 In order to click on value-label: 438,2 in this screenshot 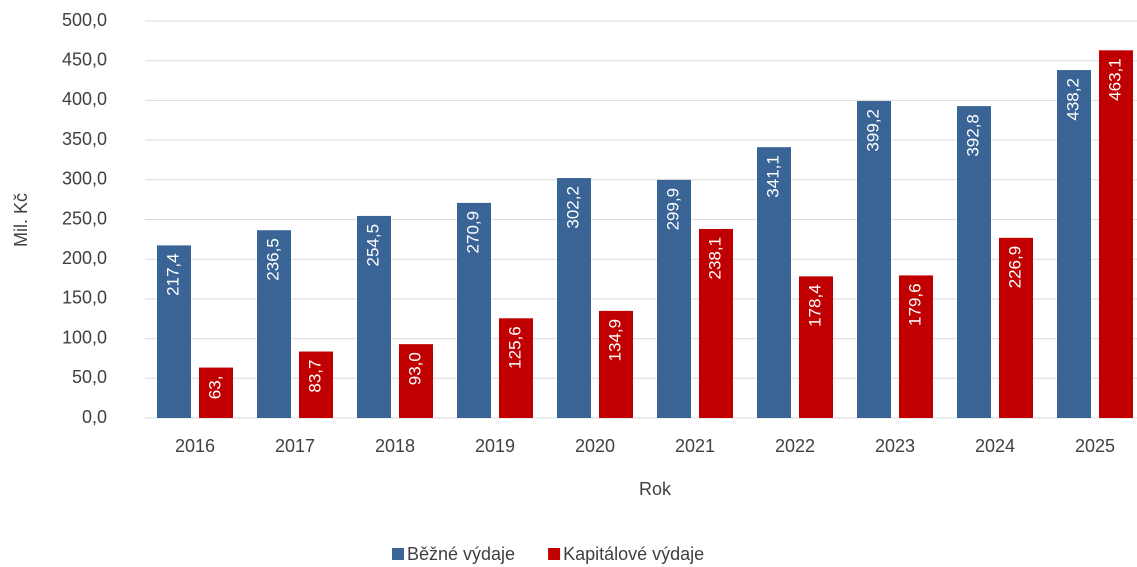, I will do `click(1072, 99)`.